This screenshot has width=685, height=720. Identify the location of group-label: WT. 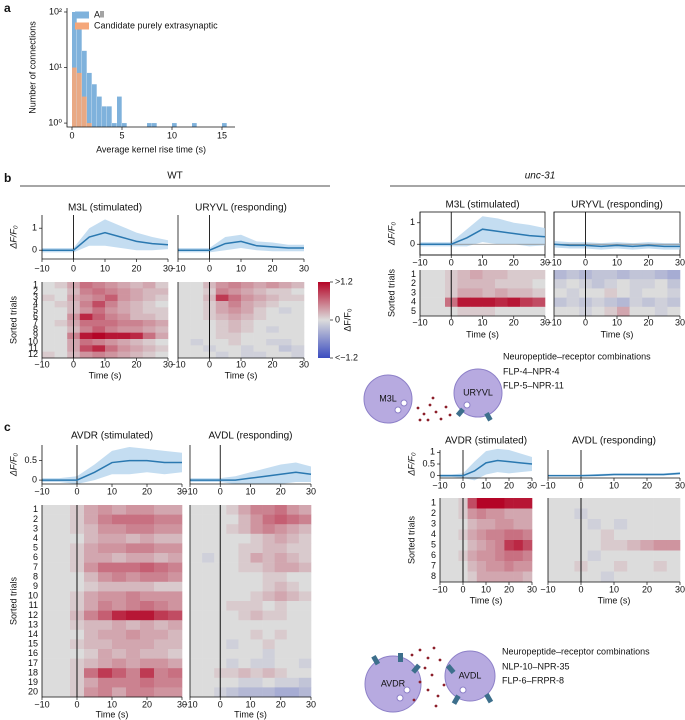
(175, 176).